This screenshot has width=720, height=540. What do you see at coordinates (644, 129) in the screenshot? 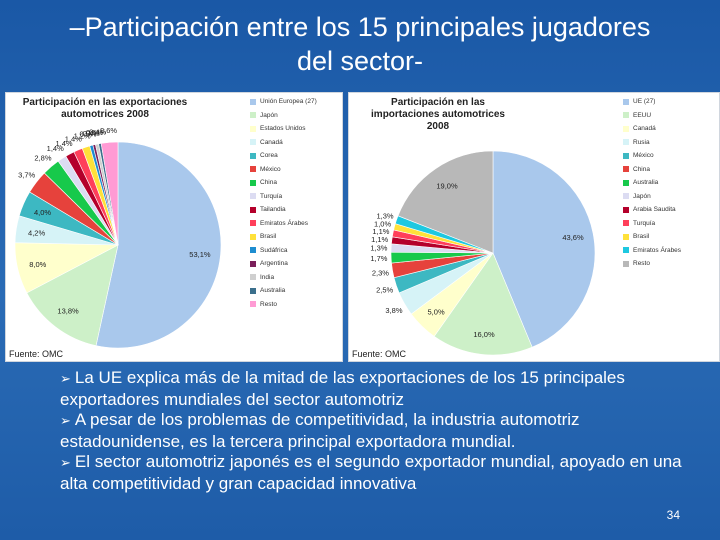
I see `imports-legend-label: Canadá` at bounding box center [644, 129].